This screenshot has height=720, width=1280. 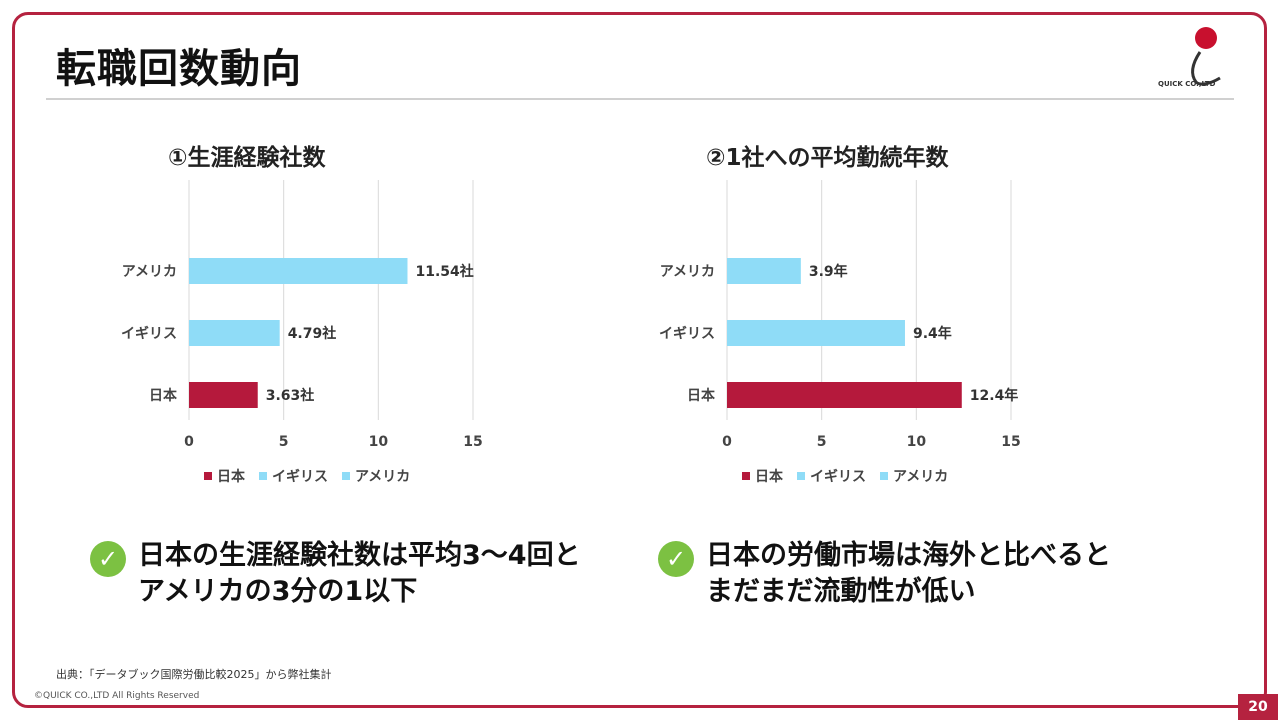 What do you see at coordinates (841, 591) in the screenshot?
I see `takeaway-2-line2: まだまだ流動性が低い` at bounding box center [841, 591].